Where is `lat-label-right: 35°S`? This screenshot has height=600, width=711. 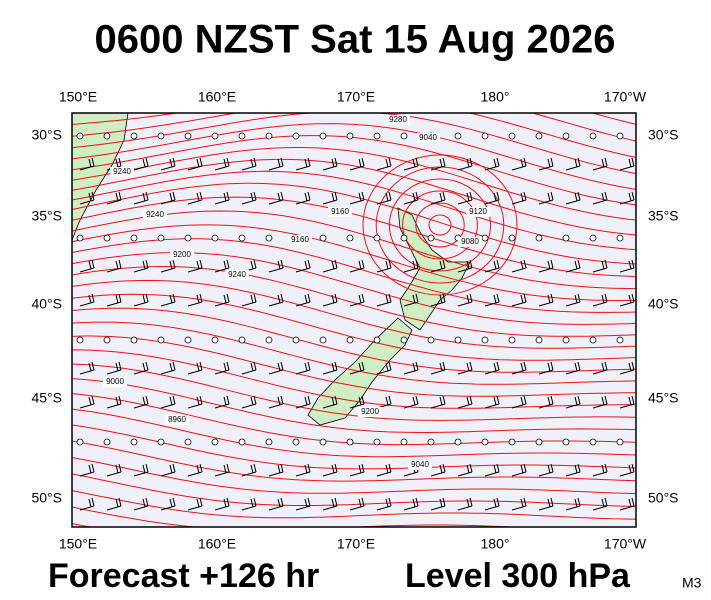 lat-label-right: 35°S is located at coordinates (663, 216).